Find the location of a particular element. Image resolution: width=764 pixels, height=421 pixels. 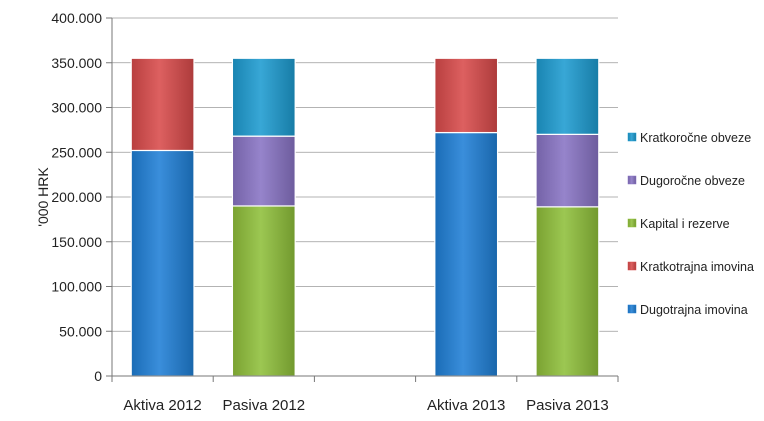

y-tick-label: 100.000 is located at coordinates (76, 287).